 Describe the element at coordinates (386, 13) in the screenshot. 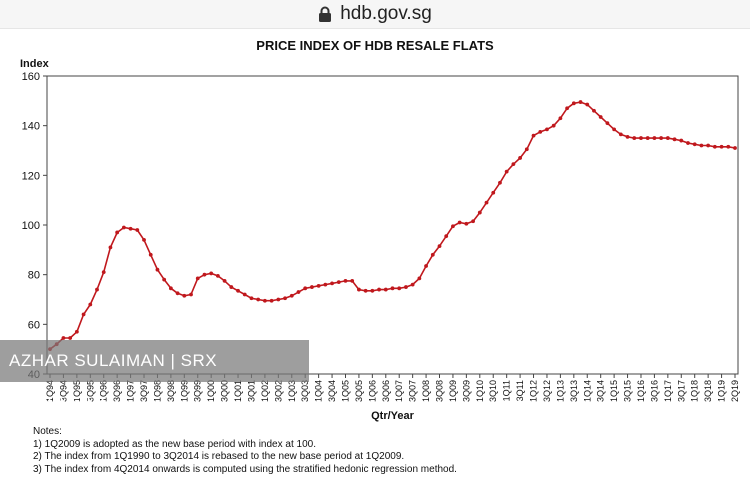

I see `url-text: hdb.gov.sg` at that location.